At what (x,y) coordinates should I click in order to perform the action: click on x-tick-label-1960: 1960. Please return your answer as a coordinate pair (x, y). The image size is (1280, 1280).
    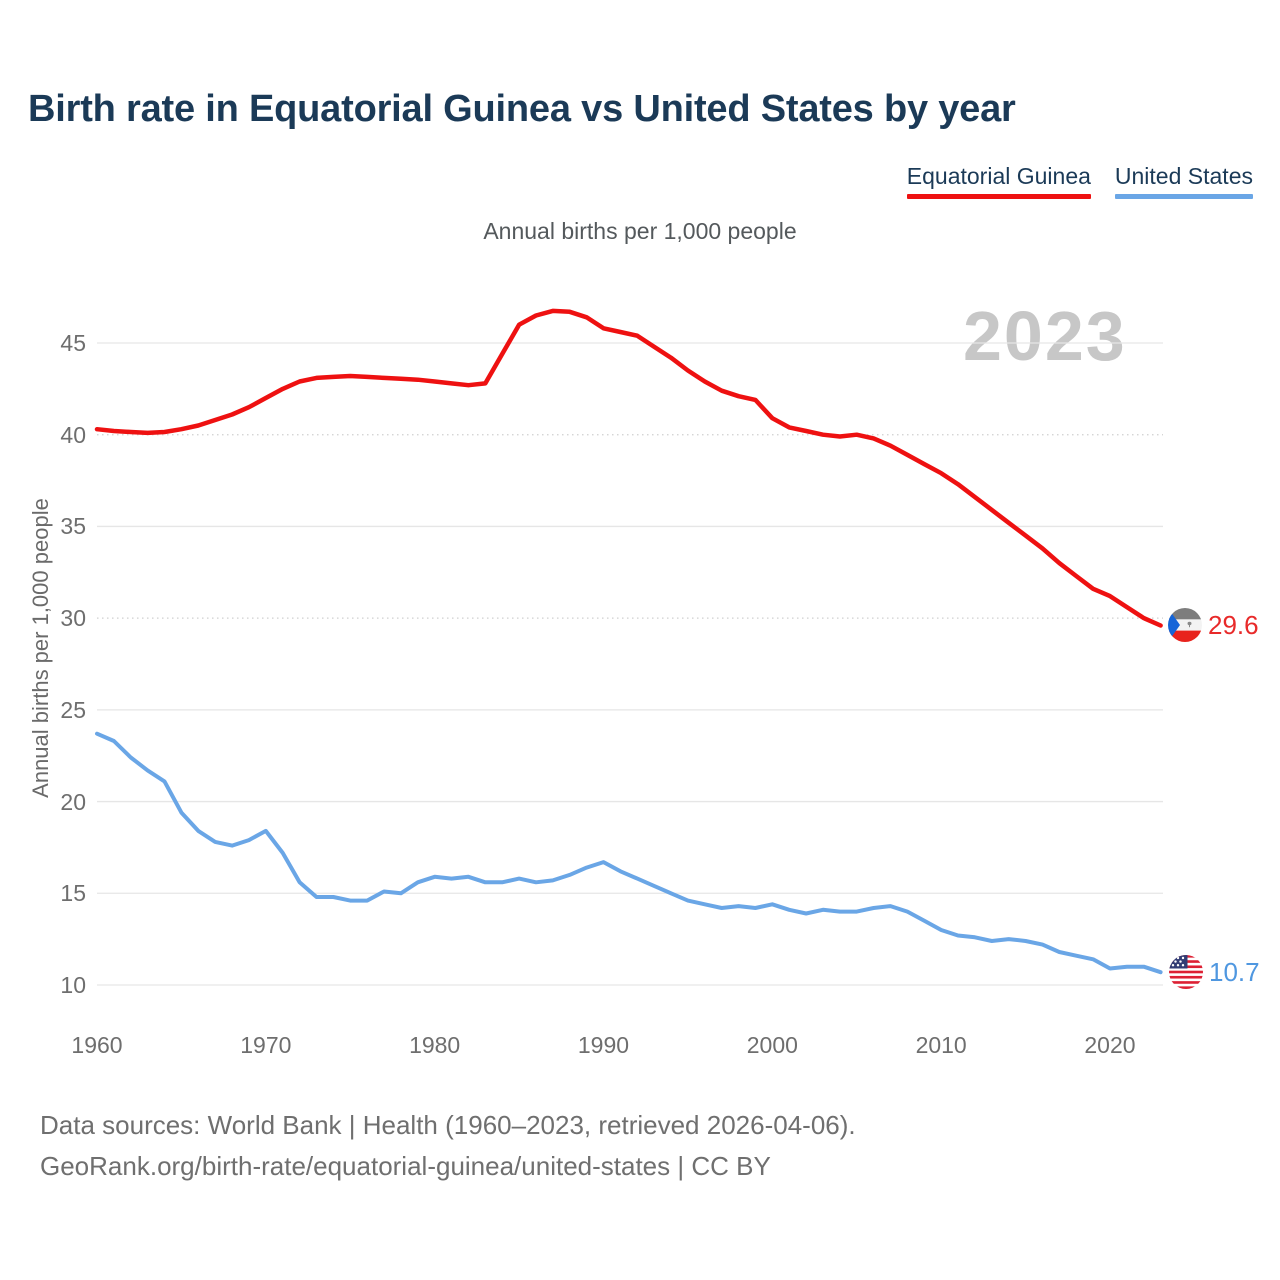
    Looking at the image, I should click on (97, 1045).